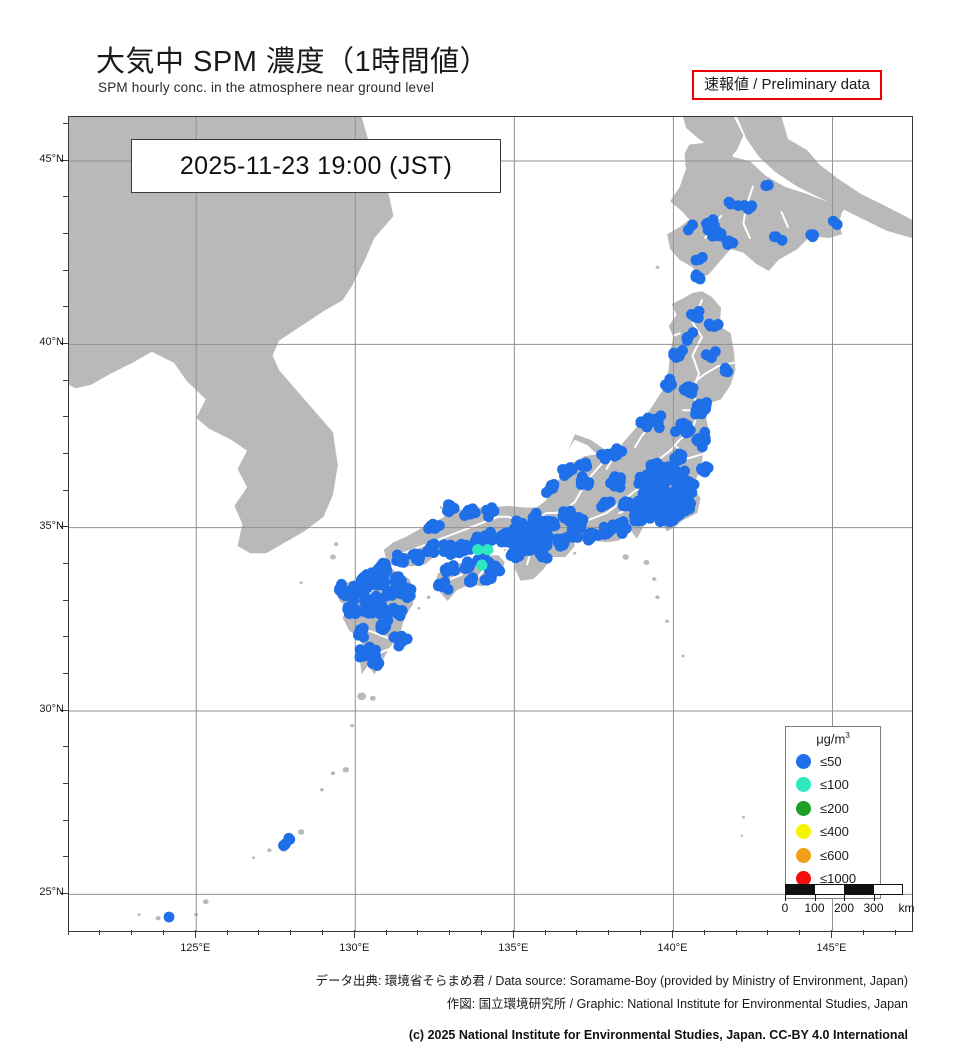 This screenshot has height=1060, width=980. I want to click on legend-item: ≤1000, so click(833, 879).